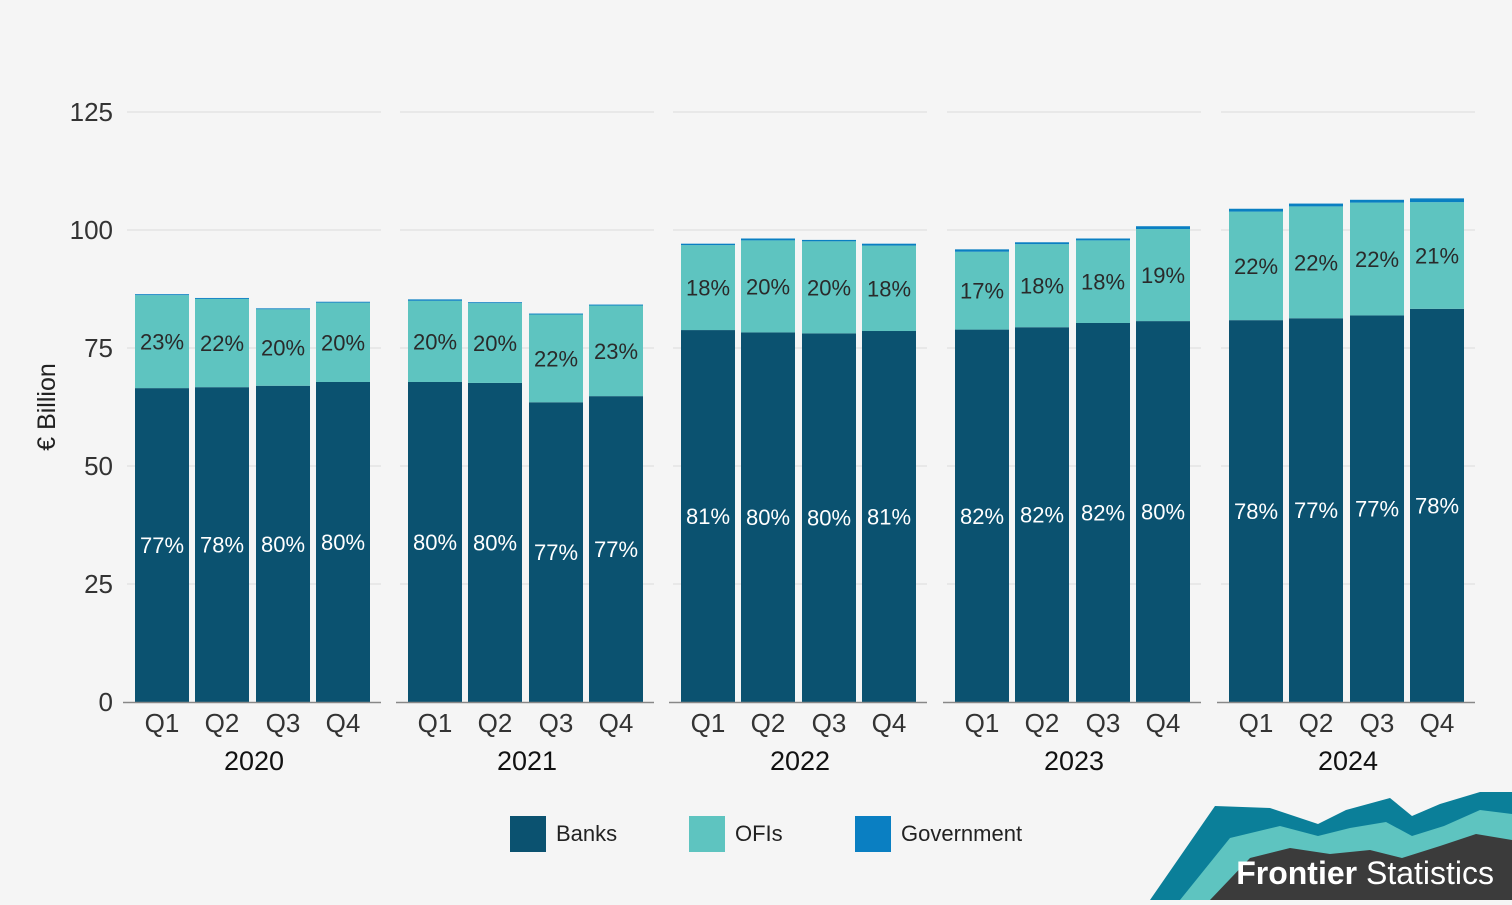 This screenshot has width=1512, height=905. I want to click on bar-ofis-2021-q3, so click(556, 358).